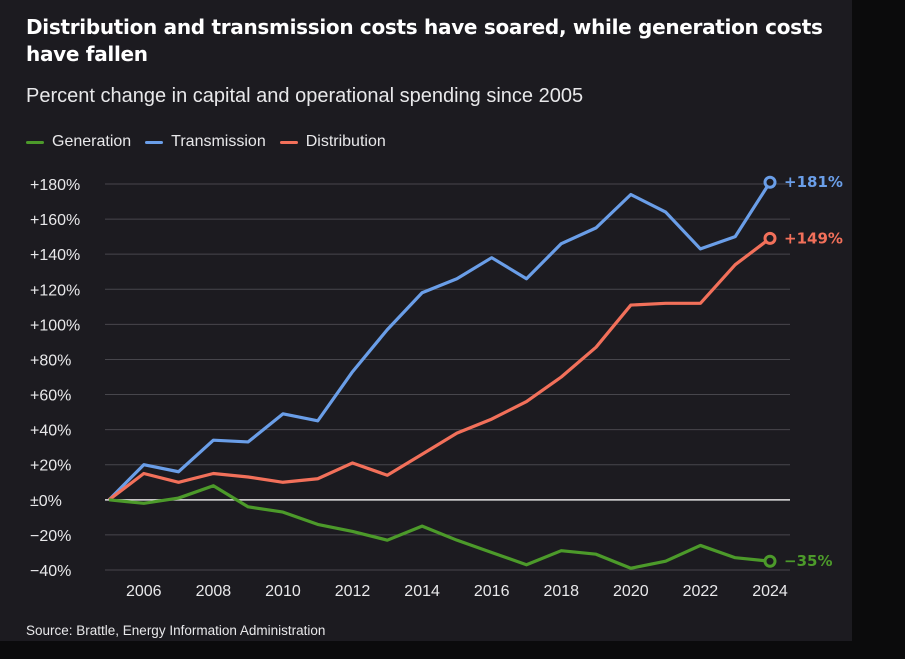  I want to click on y-tick-label: +140%, so click(55, 255).